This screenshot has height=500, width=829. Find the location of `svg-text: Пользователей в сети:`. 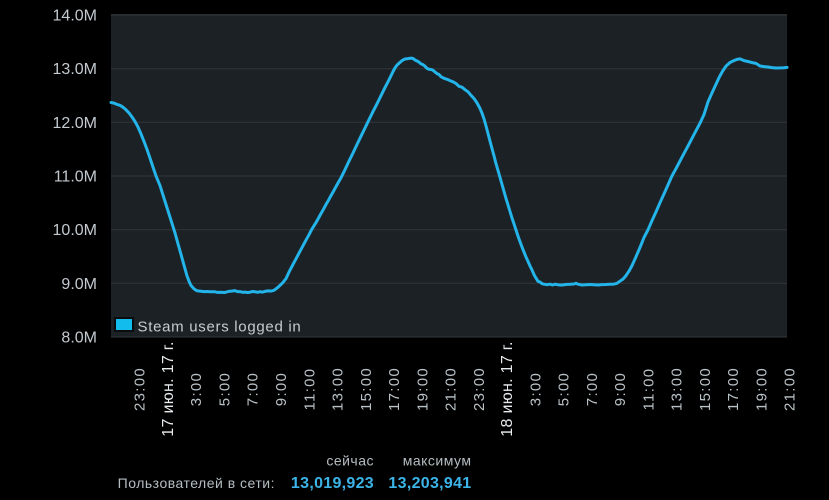

svg-text: Пользователей в сети: is located at coordinates (196, 483).